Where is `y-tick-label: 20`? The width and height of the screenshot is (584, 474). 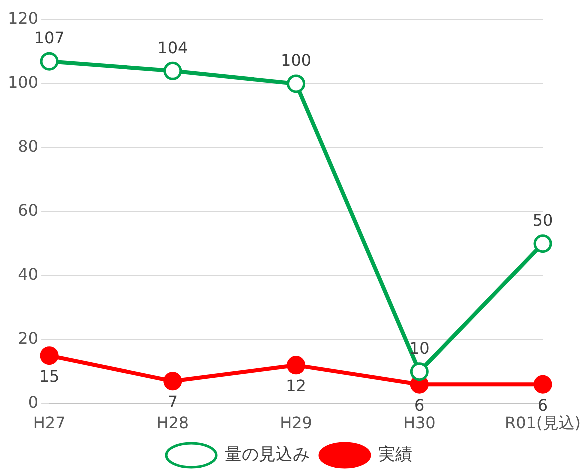
y-tick-label: 20 is located at coordinates (28, 338).